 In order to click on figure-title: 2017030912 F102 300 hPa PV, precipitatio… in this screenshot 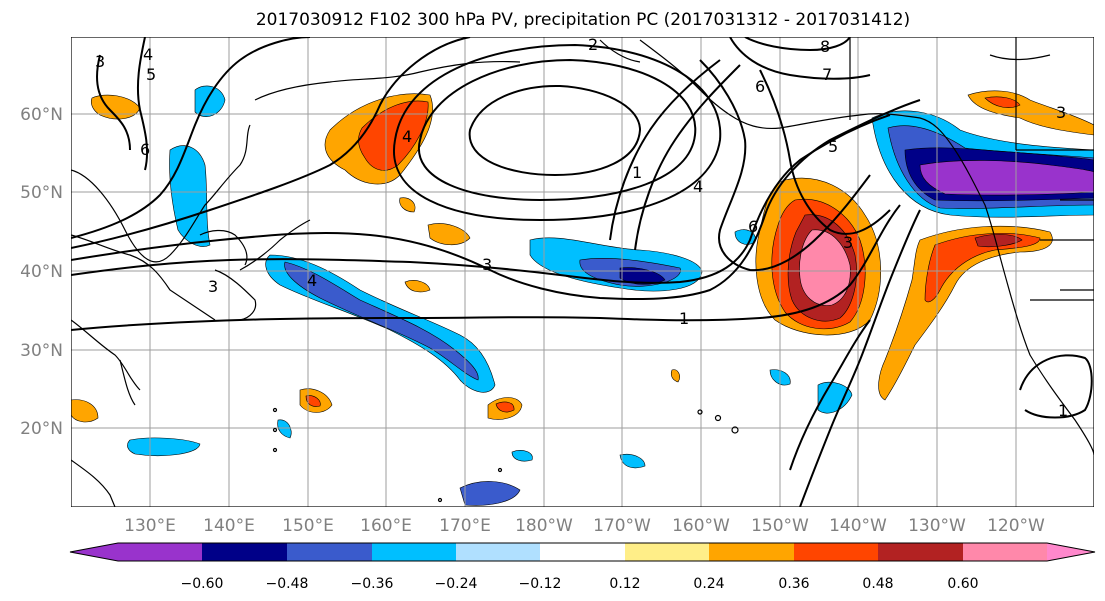, I will do `click(583, 20)`.